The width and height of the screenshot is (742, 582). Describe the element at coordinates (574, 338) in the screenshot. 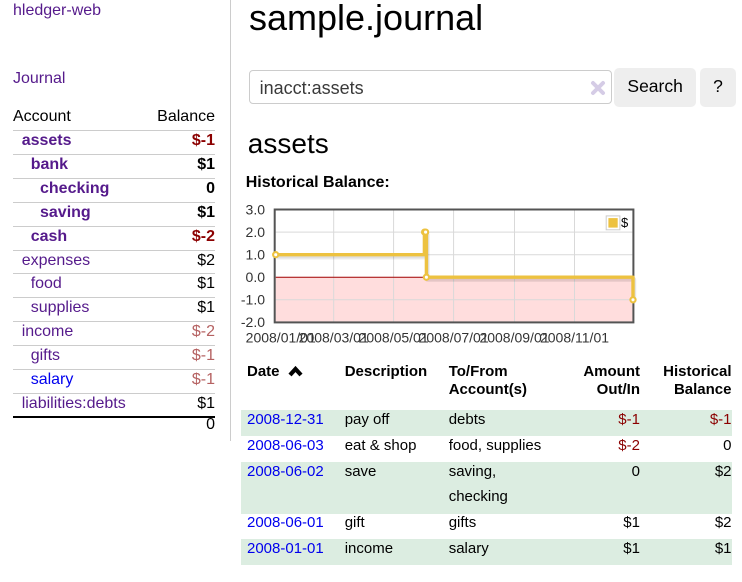

I see `svg-text: 2008/11/01` at that location.